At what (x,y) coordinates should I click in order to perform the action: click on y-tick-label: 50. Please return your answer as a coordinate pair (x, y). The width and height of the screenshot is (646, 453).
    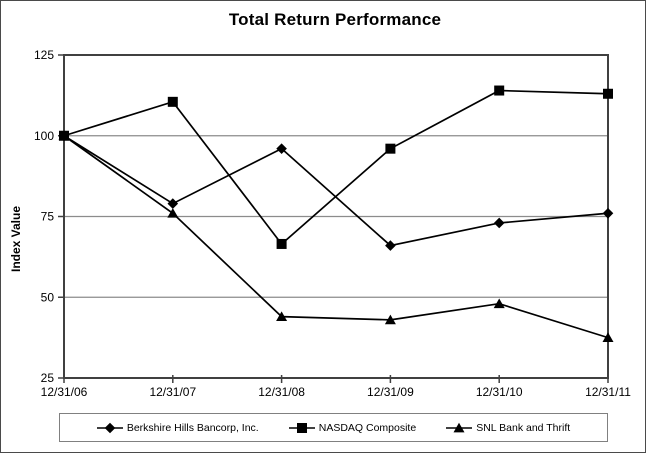
    Looking at the image, I should click on (48, 297).